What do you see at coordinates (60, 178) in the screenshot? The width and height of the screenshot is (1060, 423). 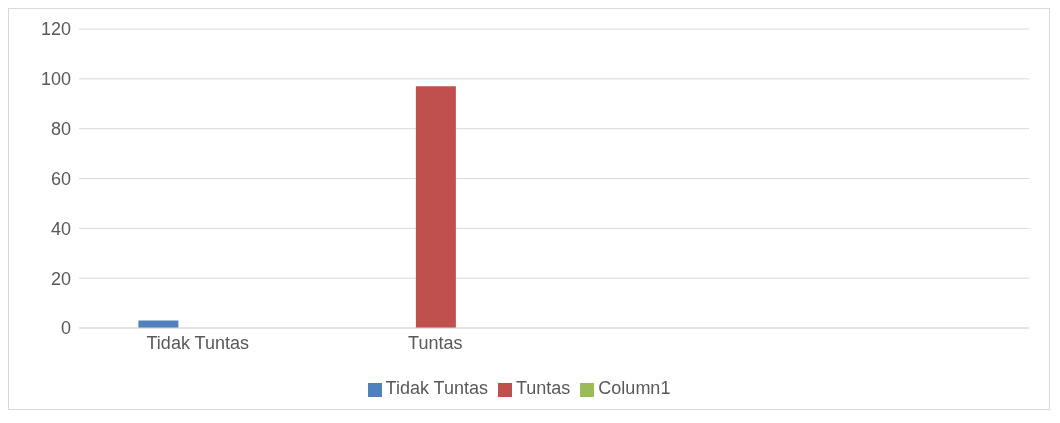 I see `y-tick-label: 60` at bounding box center [60, 178].